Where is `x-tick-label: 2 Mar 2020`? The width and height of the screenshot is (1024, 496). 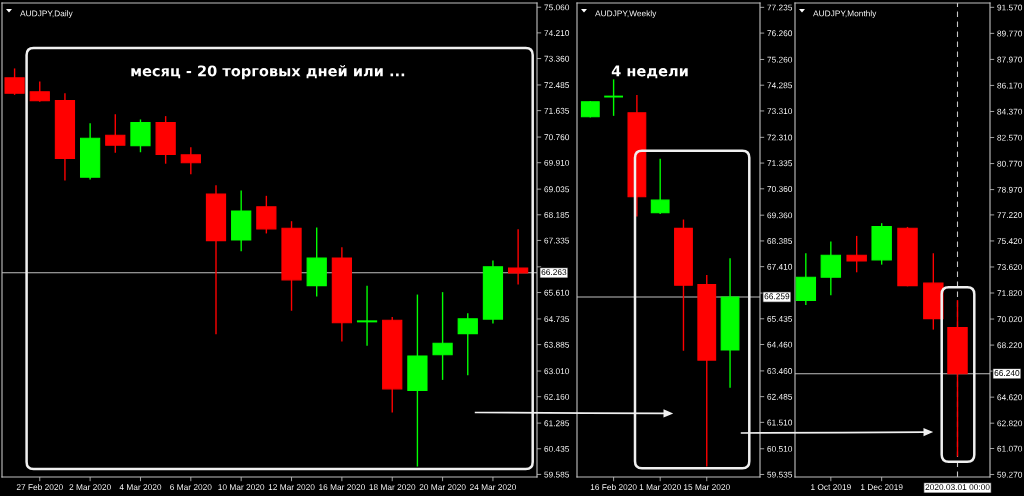
x-tick-label: 2 Mar 2020 is located at coordinates (90, 487).